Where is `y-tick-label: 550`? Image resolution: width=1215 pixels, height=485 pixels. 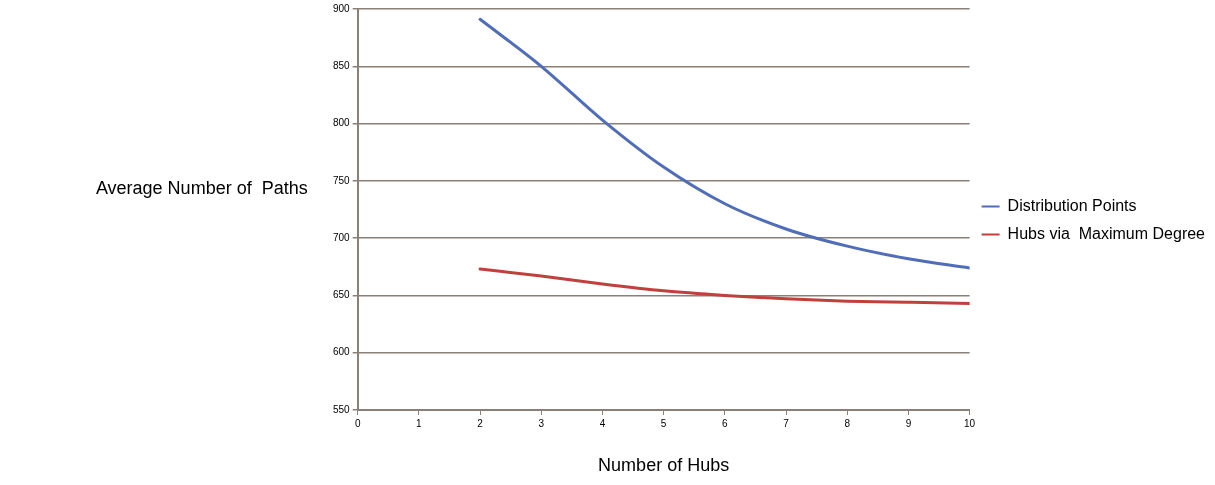 y-tick-label: 550 is located at coordinates (342, 409).